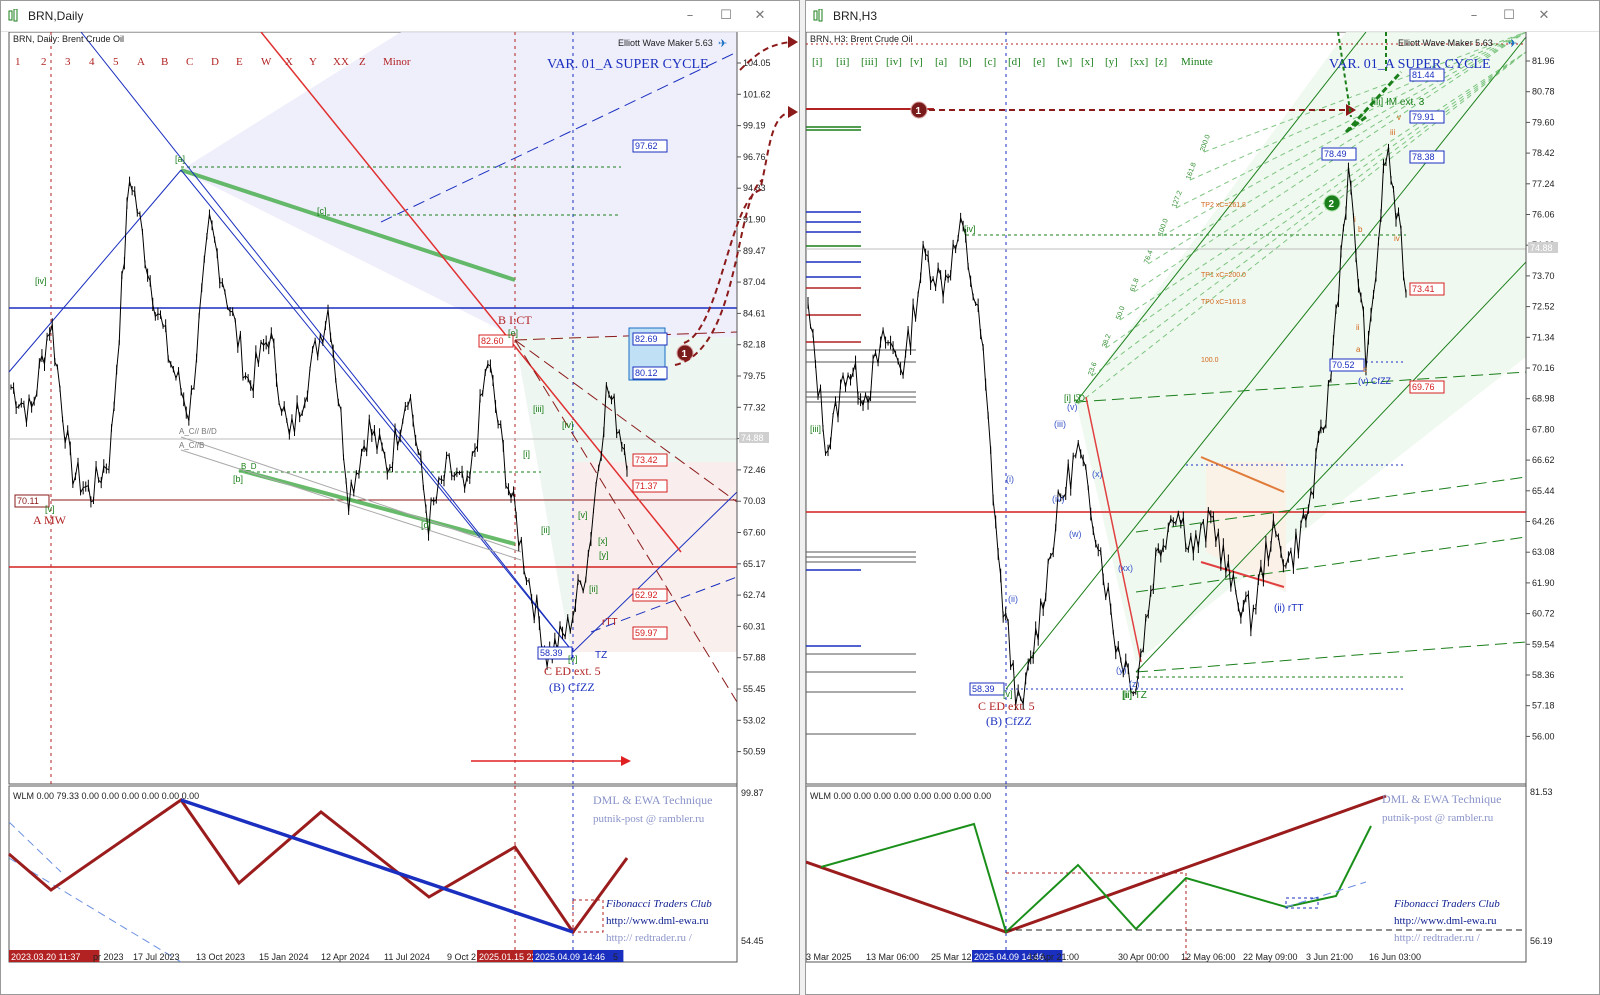 The image size is (1600, 995). What do you see at coordinates (572, 687) in the screenshot?
I see `annotation: (B) CfZZ` at bounding box center [572, 687].